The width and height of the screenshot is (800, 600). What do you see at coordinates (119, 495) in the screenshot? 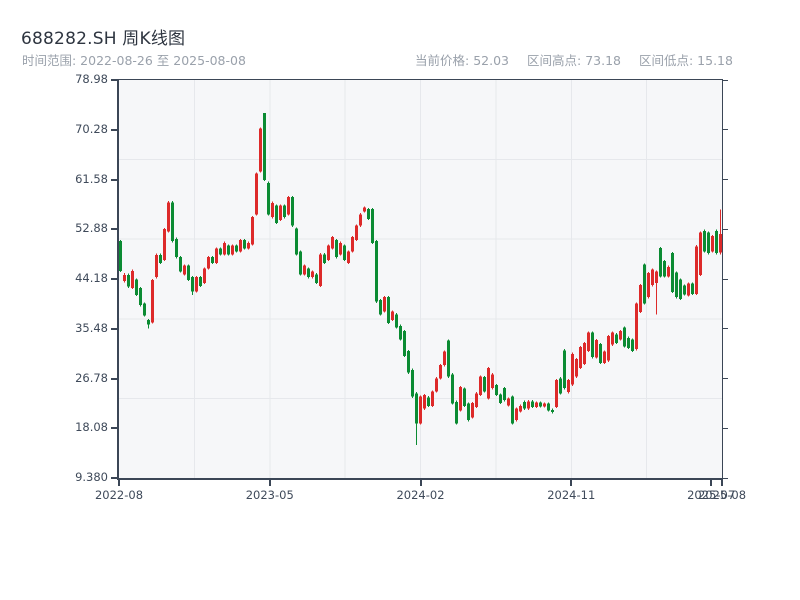
I see `x-tick-label: 2022-08` at bounding box center [119, 495].